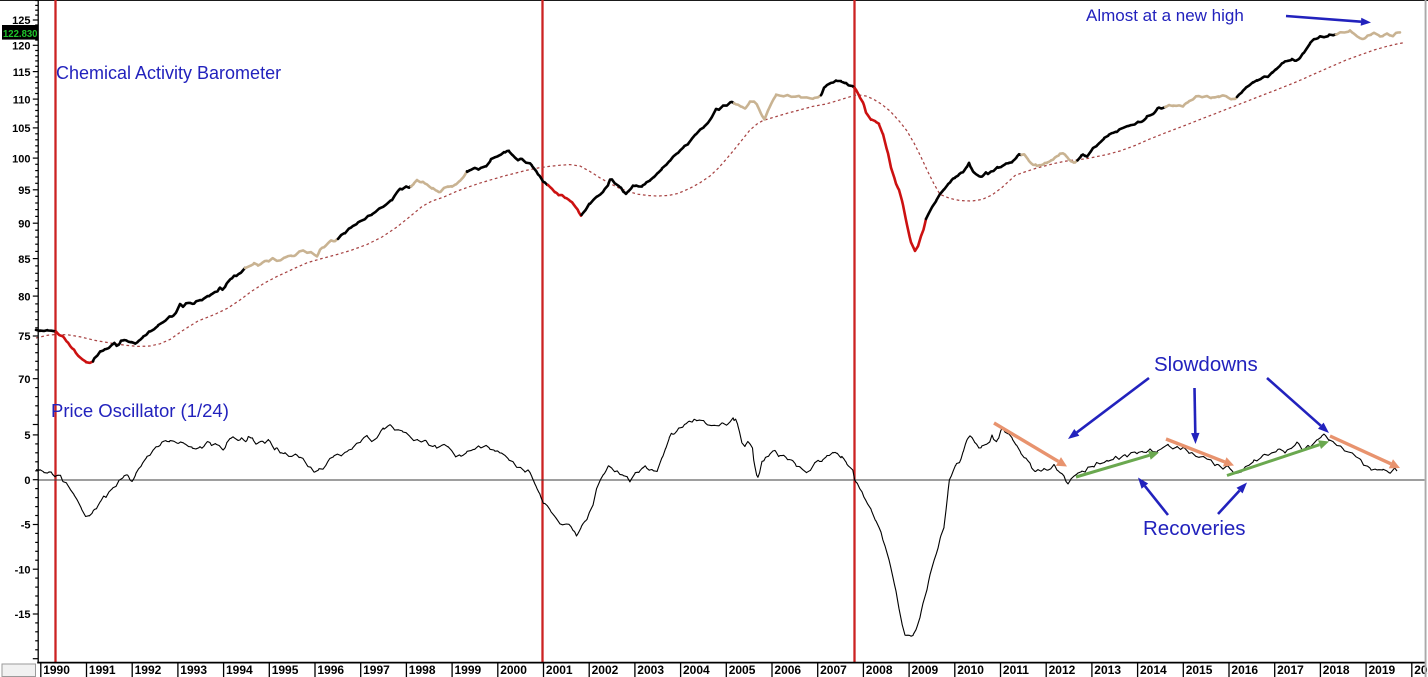 Image resolution: width=1428 pixels, height=677 pixels. I want to click on svg-text: Almost at a new high, so click(1165, 15).